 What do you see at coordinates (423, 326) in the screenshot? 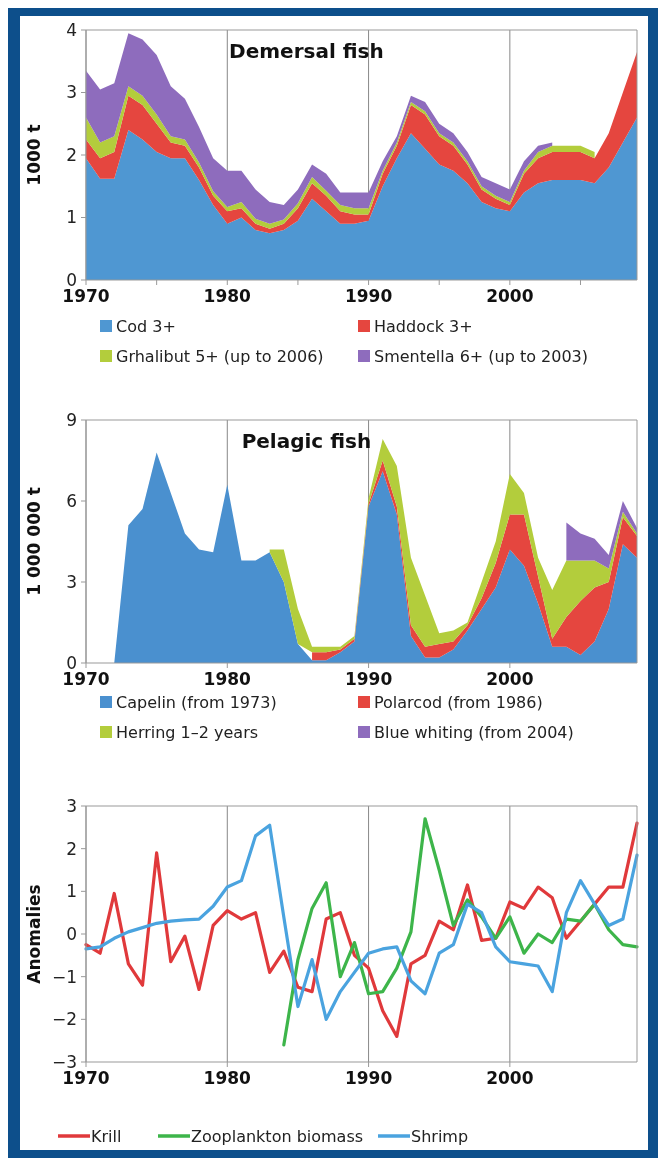
I see `legend-label: Haddock 3+` at bounding box center [423, 326].